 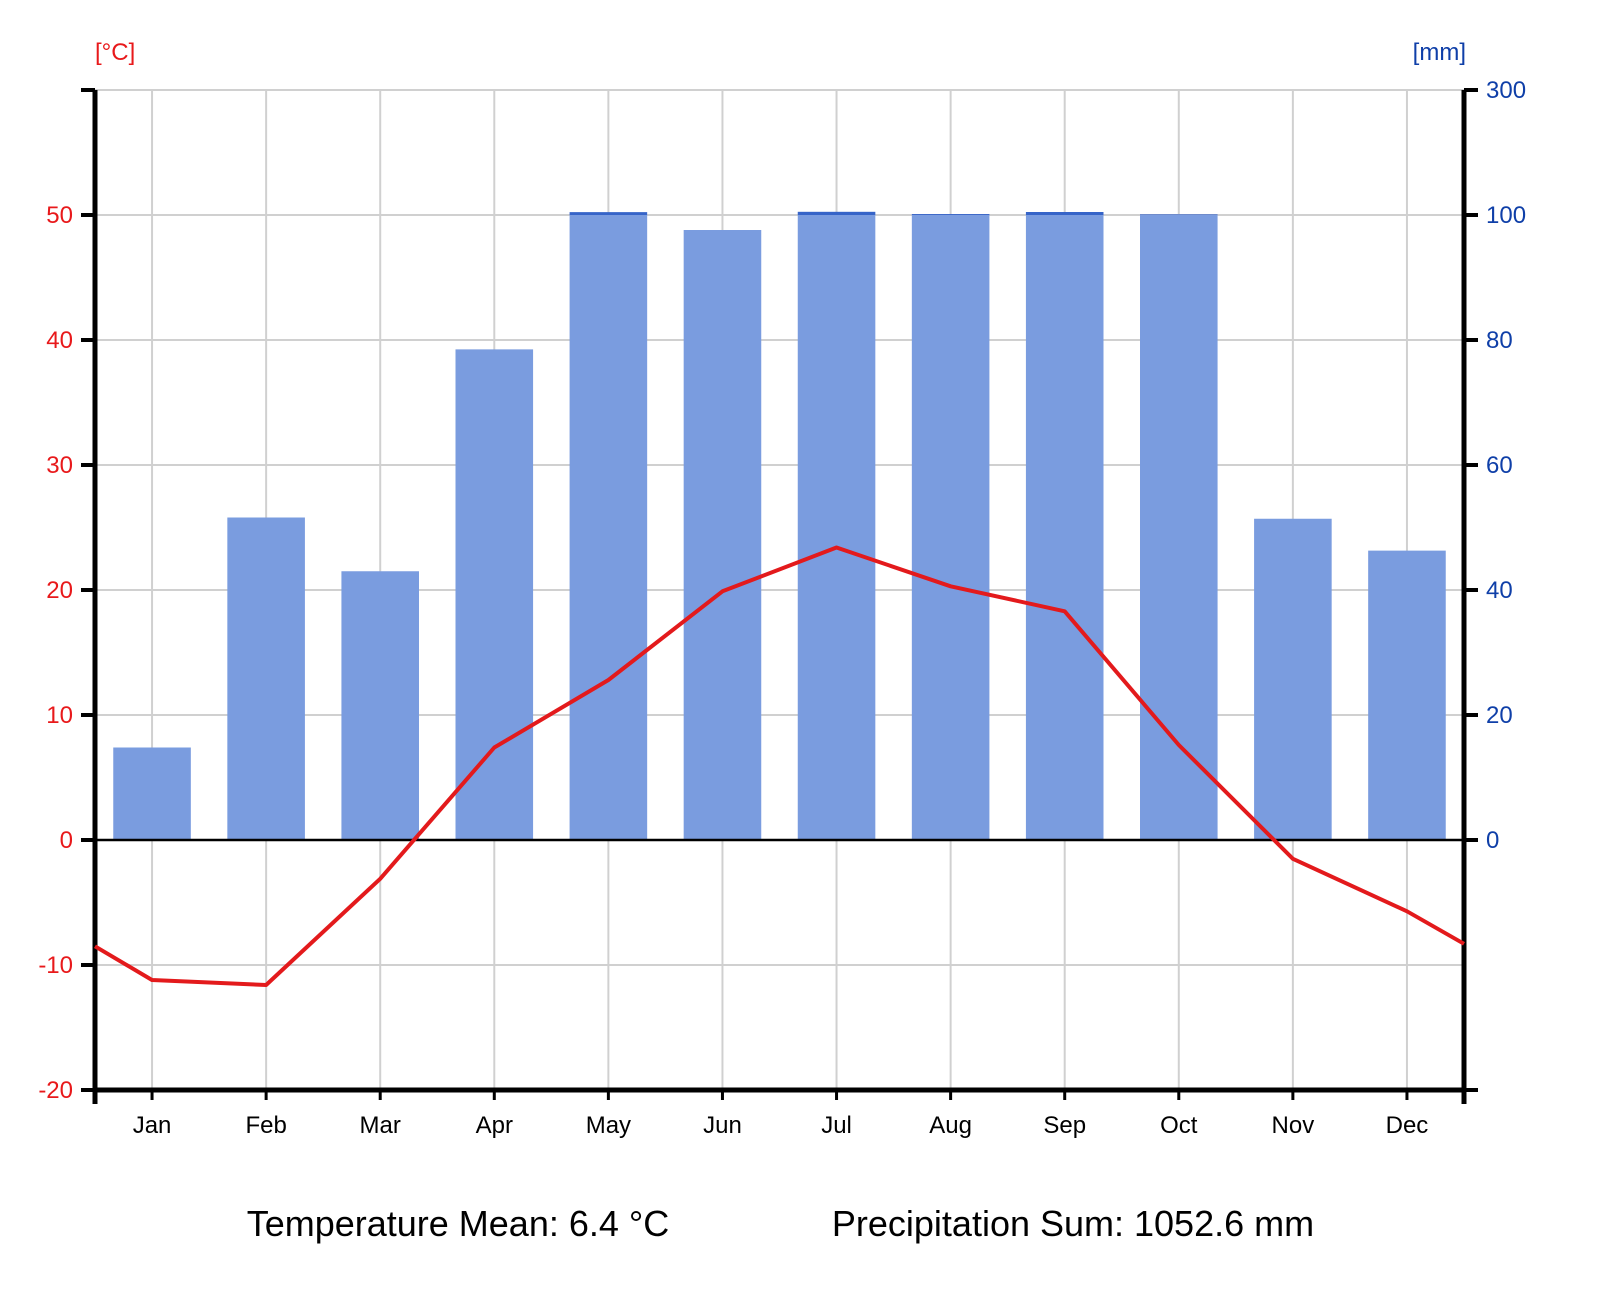 I want to click on right-tick-label: 60, so click(x=1499, y=465).